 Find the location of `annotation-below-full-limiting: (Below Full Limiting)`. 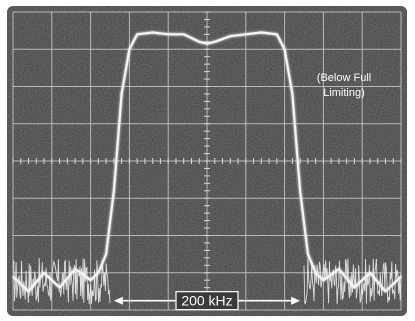

annotation-below-full-limiting: (Below Full Limiting) is located at coordinates (344, 85).